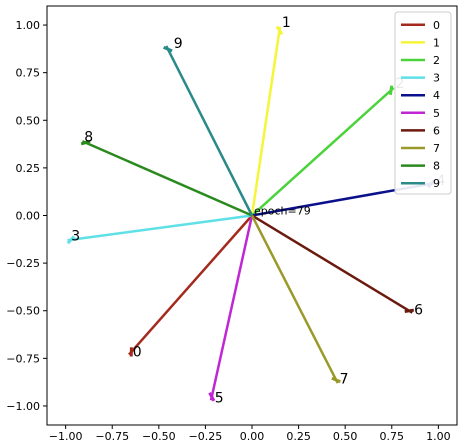  What do you see at coordinates (160, 228) in the screenshot?
I see `series-3-ray` at bounding box center [160, 228].